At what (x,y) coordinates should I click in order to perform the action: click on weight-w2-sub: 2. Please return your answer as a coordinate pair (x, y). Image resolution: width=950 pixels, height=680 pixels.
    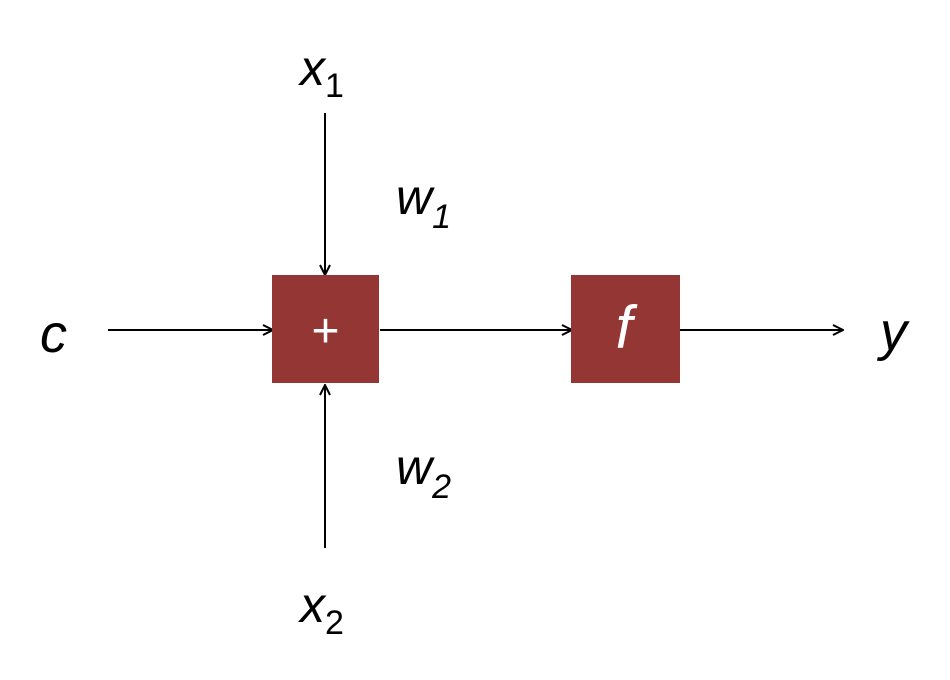
    Looking at the image, I should click on (441, 487).